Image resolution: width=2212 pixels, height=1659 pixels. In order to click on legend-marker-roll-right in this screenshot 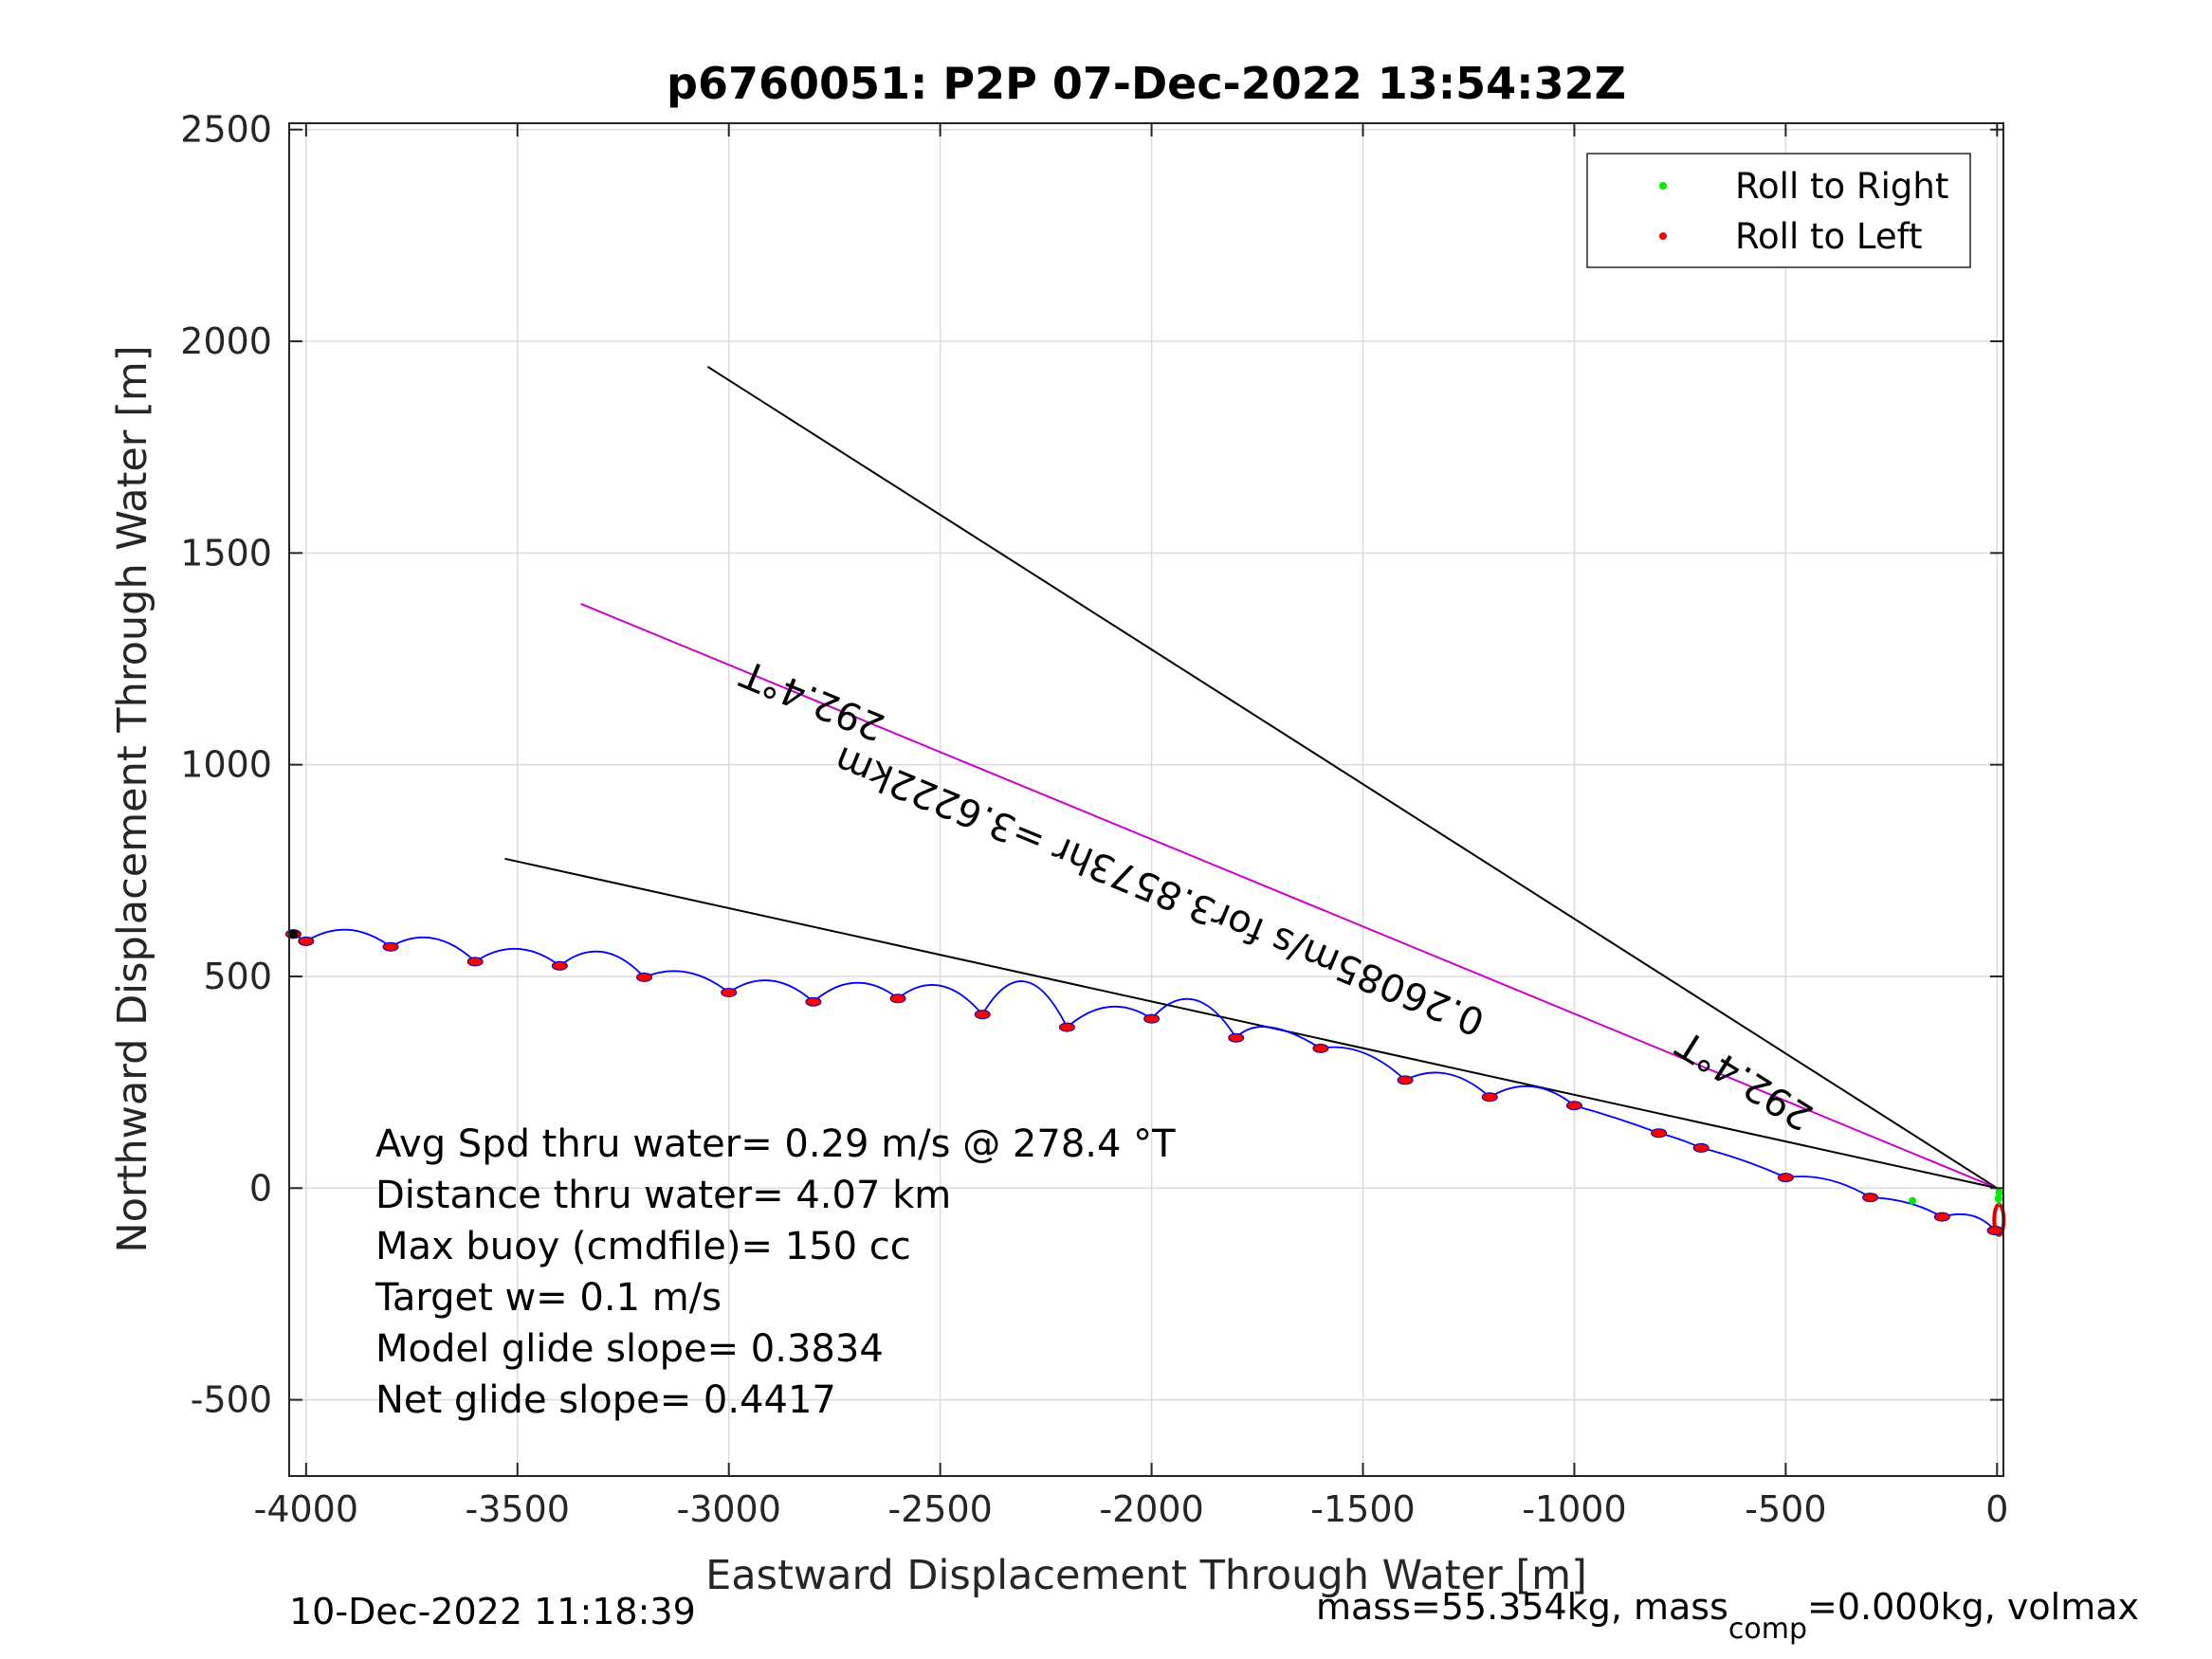, I will do `click(1663, 186)`.